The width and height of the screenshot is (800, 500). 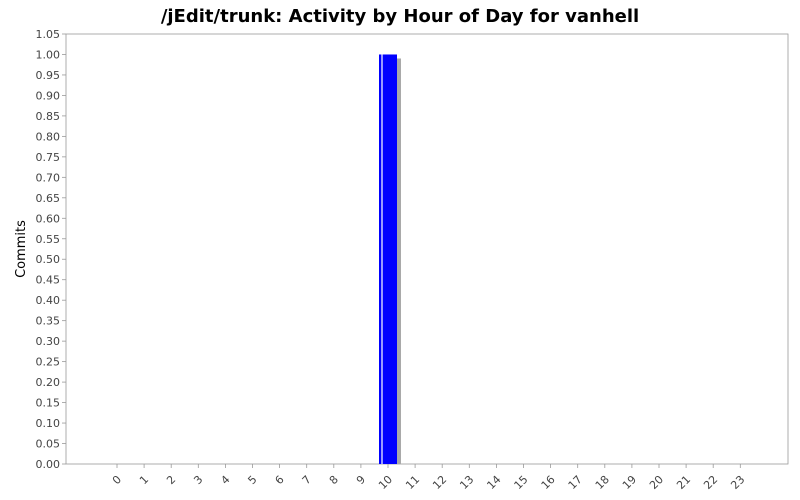 What do you see at coordinates (683, 482) in the screenshot?
I see `x-tick-label: 21` at bounding box center [683, 482].